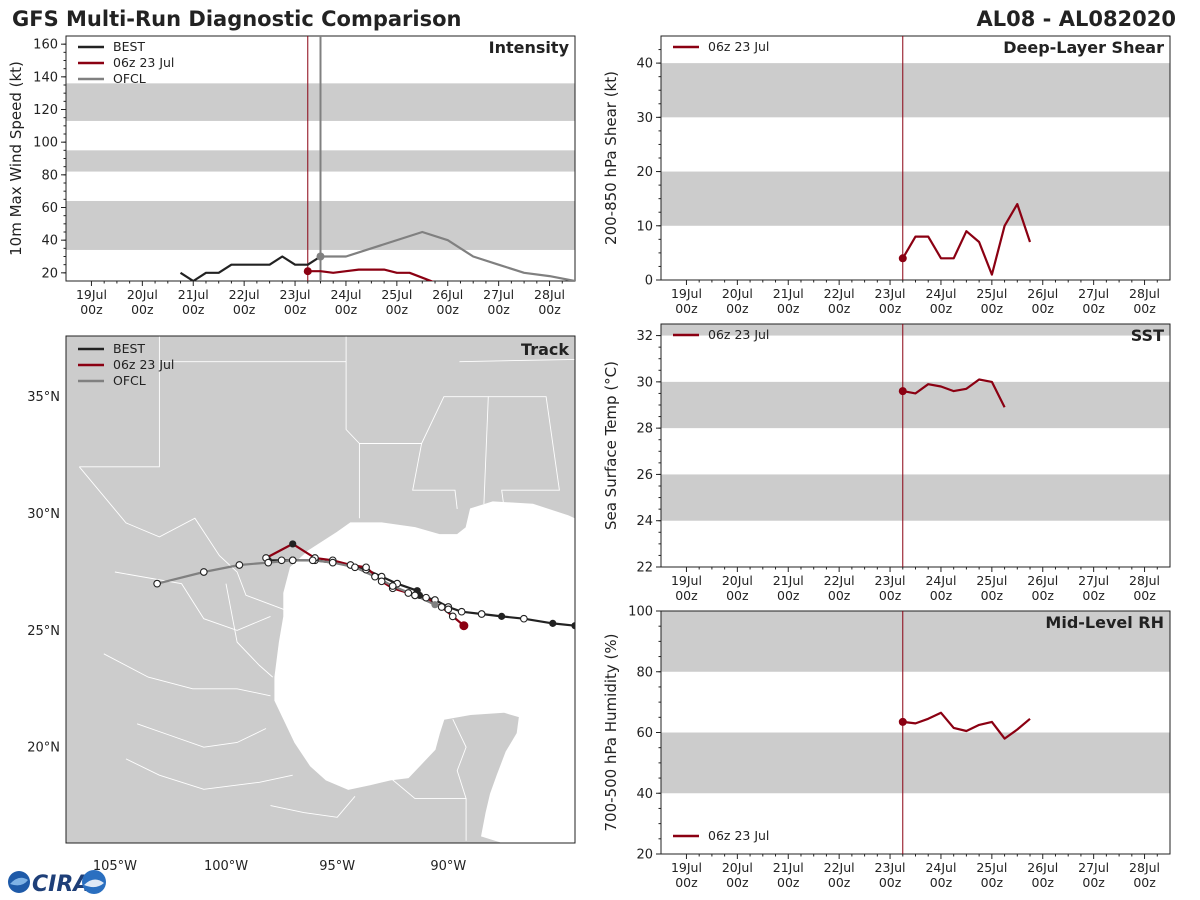 Image resolution: width=1200 pixels, height=900 pixels. Describe the element at coordinates (611, 158) in the screenshot. I see `y-axis-label: 200-850 hPa Shear (kt)` at that location.